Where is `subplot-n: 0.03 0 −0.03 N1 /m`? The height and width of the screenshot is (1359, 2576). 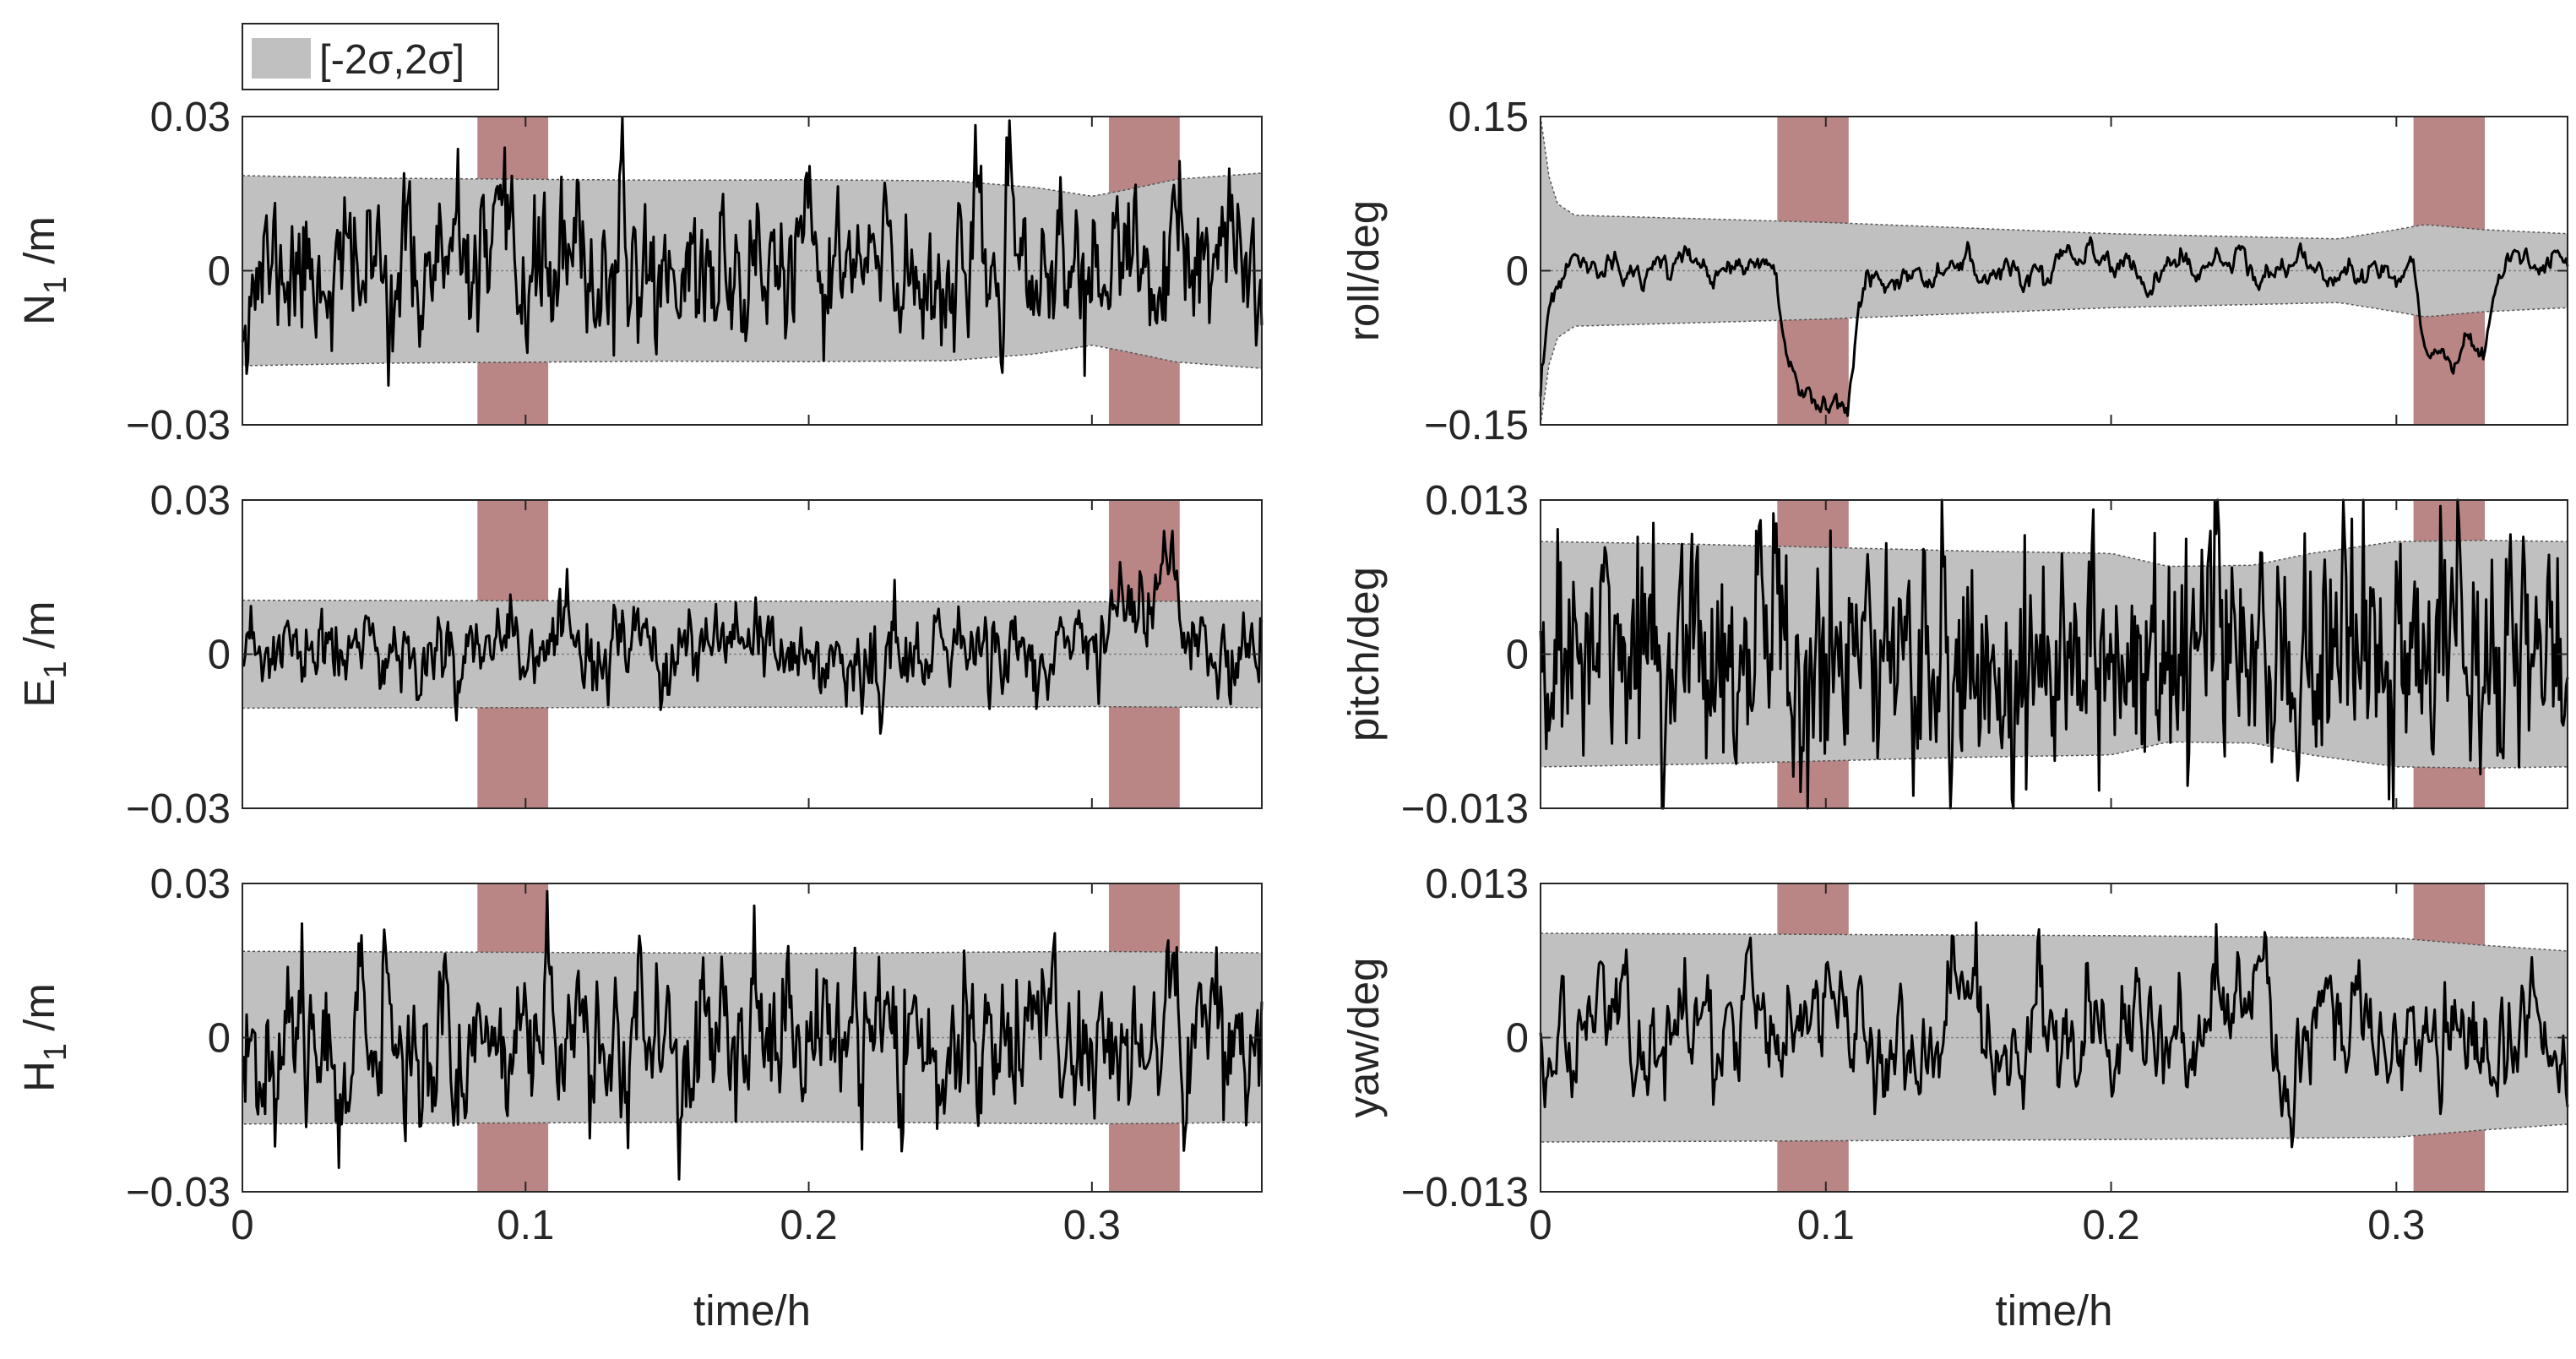
subplot-n: 0.03 0 −0.03 N1 /m is located at coordinates (639, 271).